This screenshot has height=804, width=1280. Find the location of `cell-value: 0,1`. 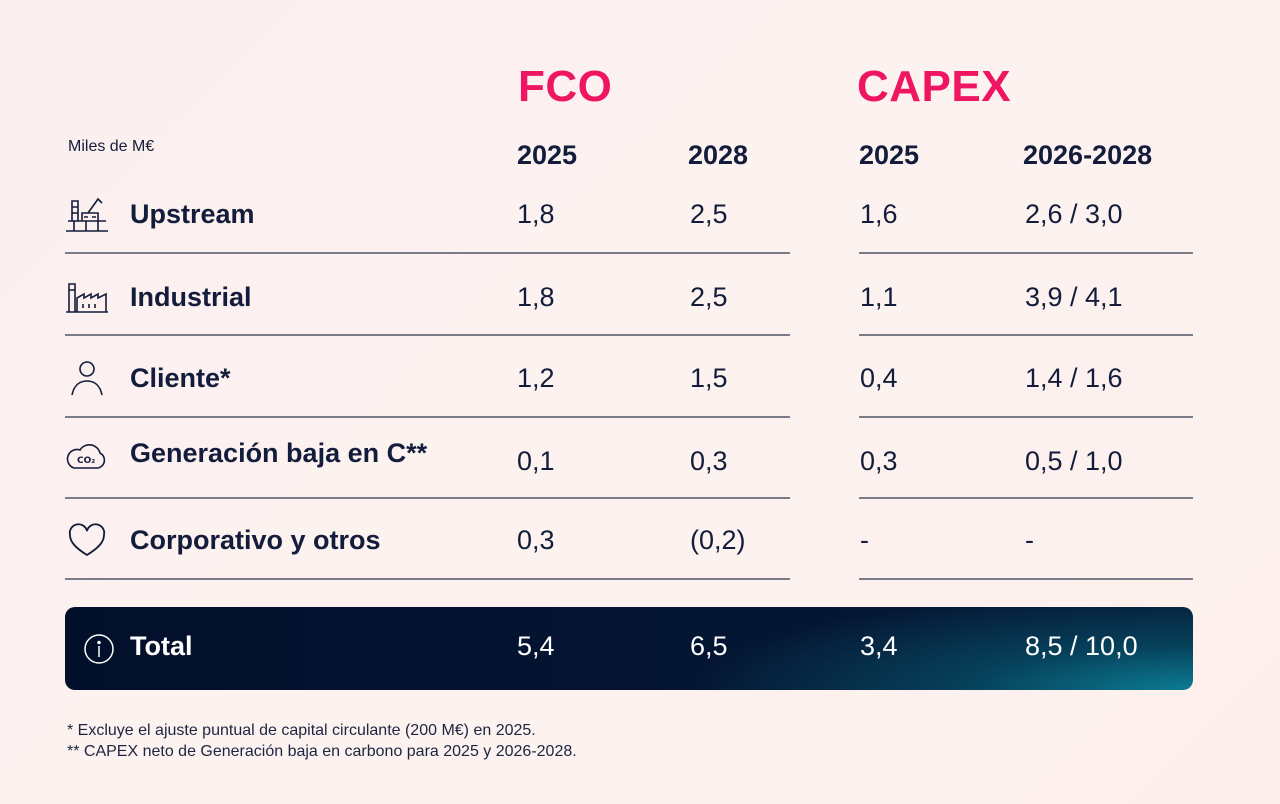

cell-value: 0,1 is located at coordinates (536, 461).